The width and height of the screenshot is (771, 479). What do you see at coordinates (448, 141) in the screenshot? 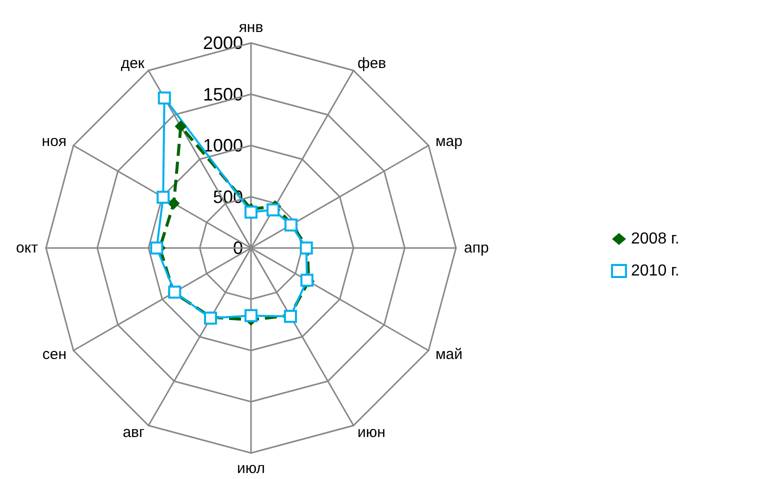
I see `spoke-label: мар` at bounding box center [448, 141].